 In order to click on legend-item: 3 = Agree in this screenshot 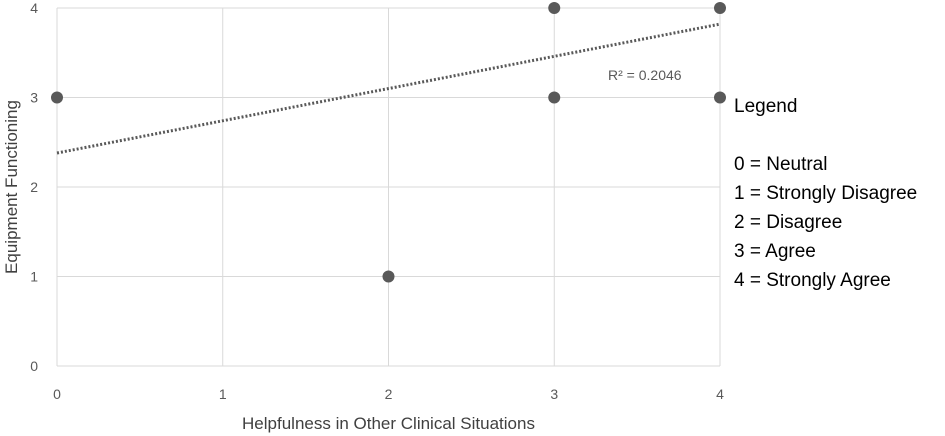, I will do `click(775, 251)`.